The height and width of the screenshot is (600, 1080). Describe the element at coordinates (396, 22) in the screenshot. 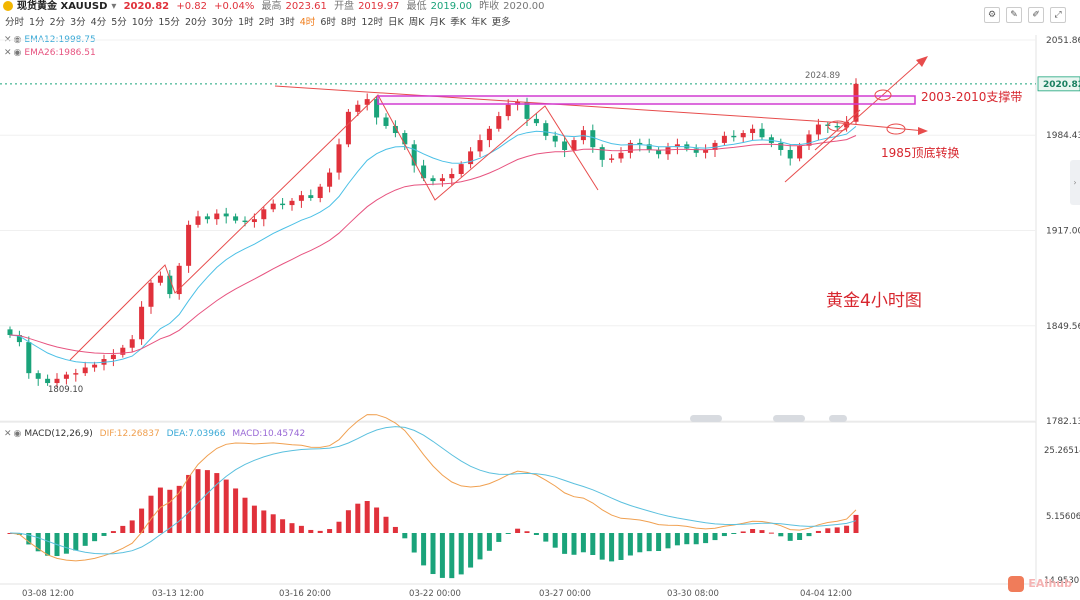

I see `timeframe-17: 日K` at that location.